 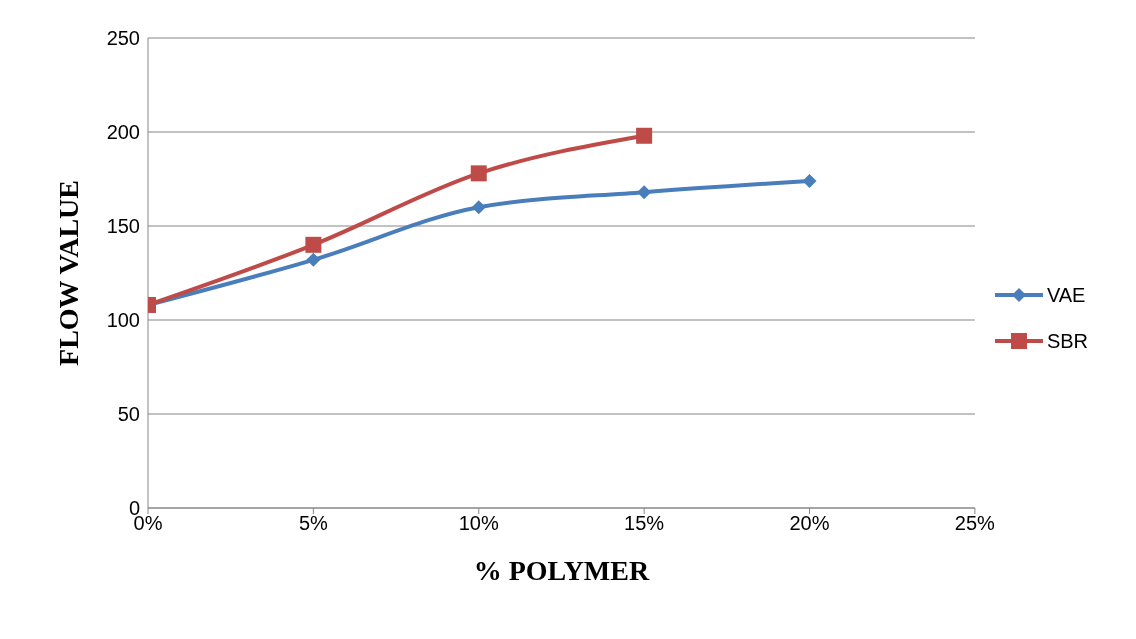 What do you see at coordinates (644, 523) in the screenshot?
I see `x-tick-label: 15%` at bounding box center [644, 523].